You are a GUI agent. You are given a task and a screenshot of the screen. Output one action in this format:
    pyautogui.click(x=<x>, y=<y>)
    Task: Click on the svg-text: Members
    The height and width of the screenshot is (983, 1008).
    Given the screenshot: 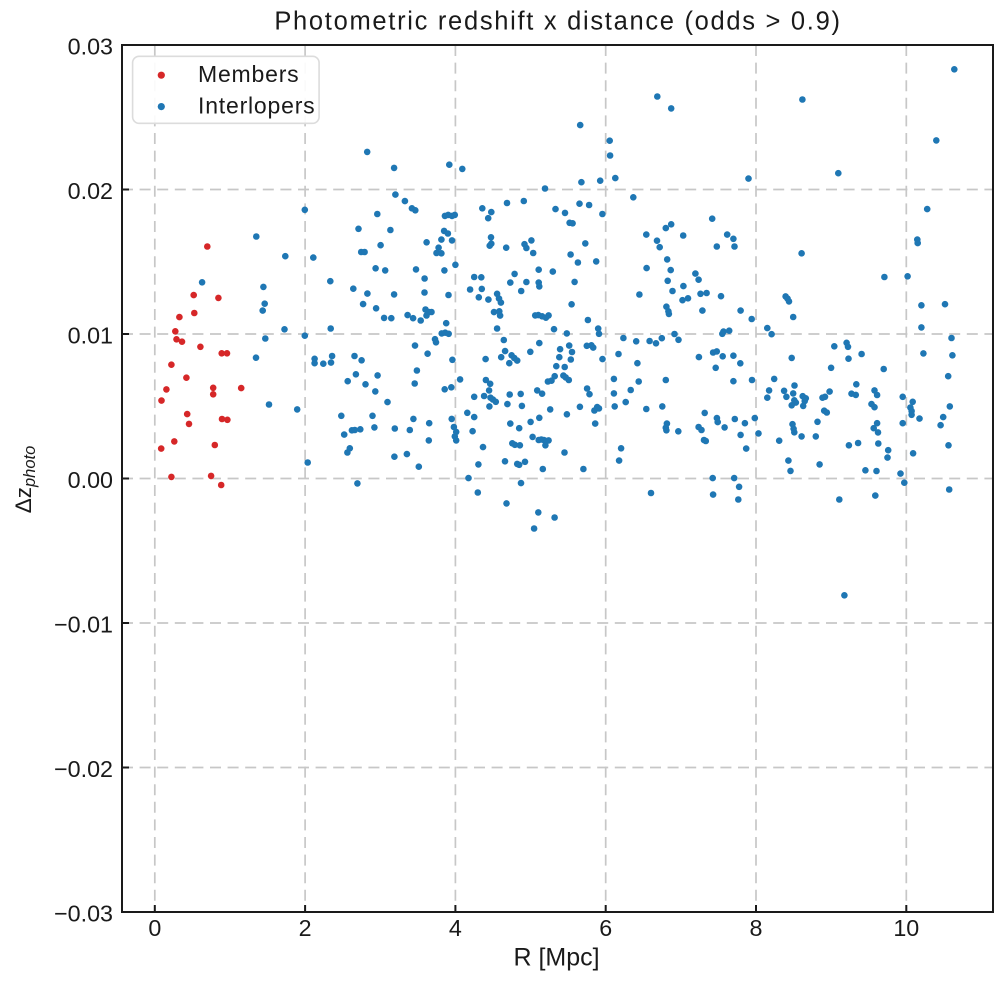 What is the action you would take?
    pyautogui.click(x=248, y=74)
    